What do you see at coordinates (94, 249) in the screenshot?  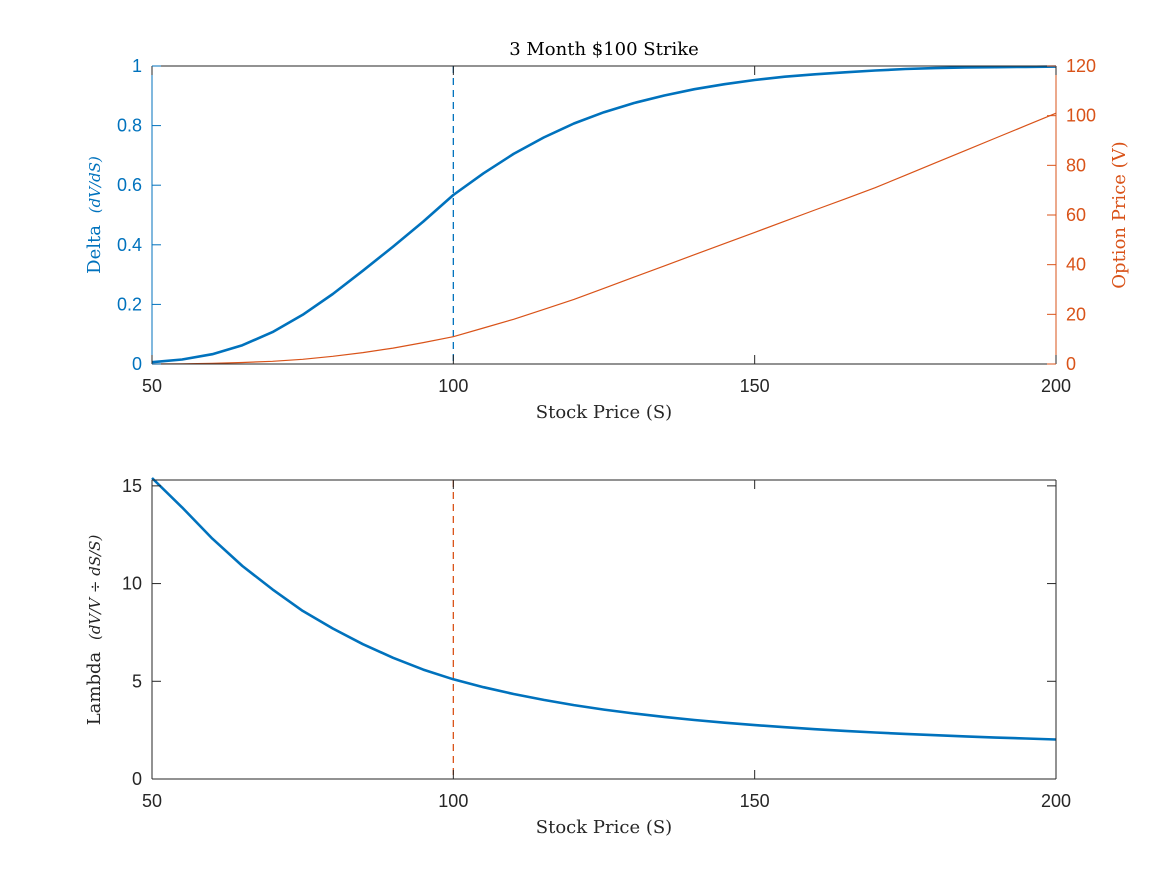 I see `delta-label-text: Delta` at bounding box center [94, 249].